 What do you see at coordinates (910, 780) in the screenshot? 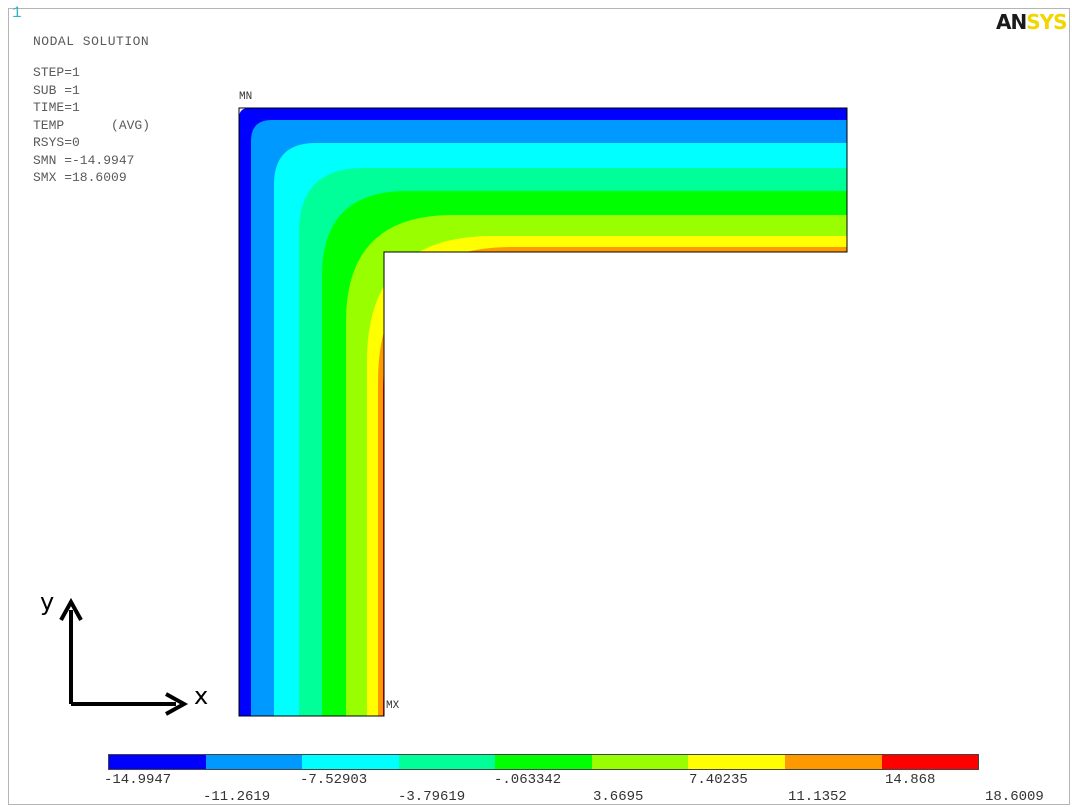
I see `legend-tick: 14.868` at bounding box center [910, 780].